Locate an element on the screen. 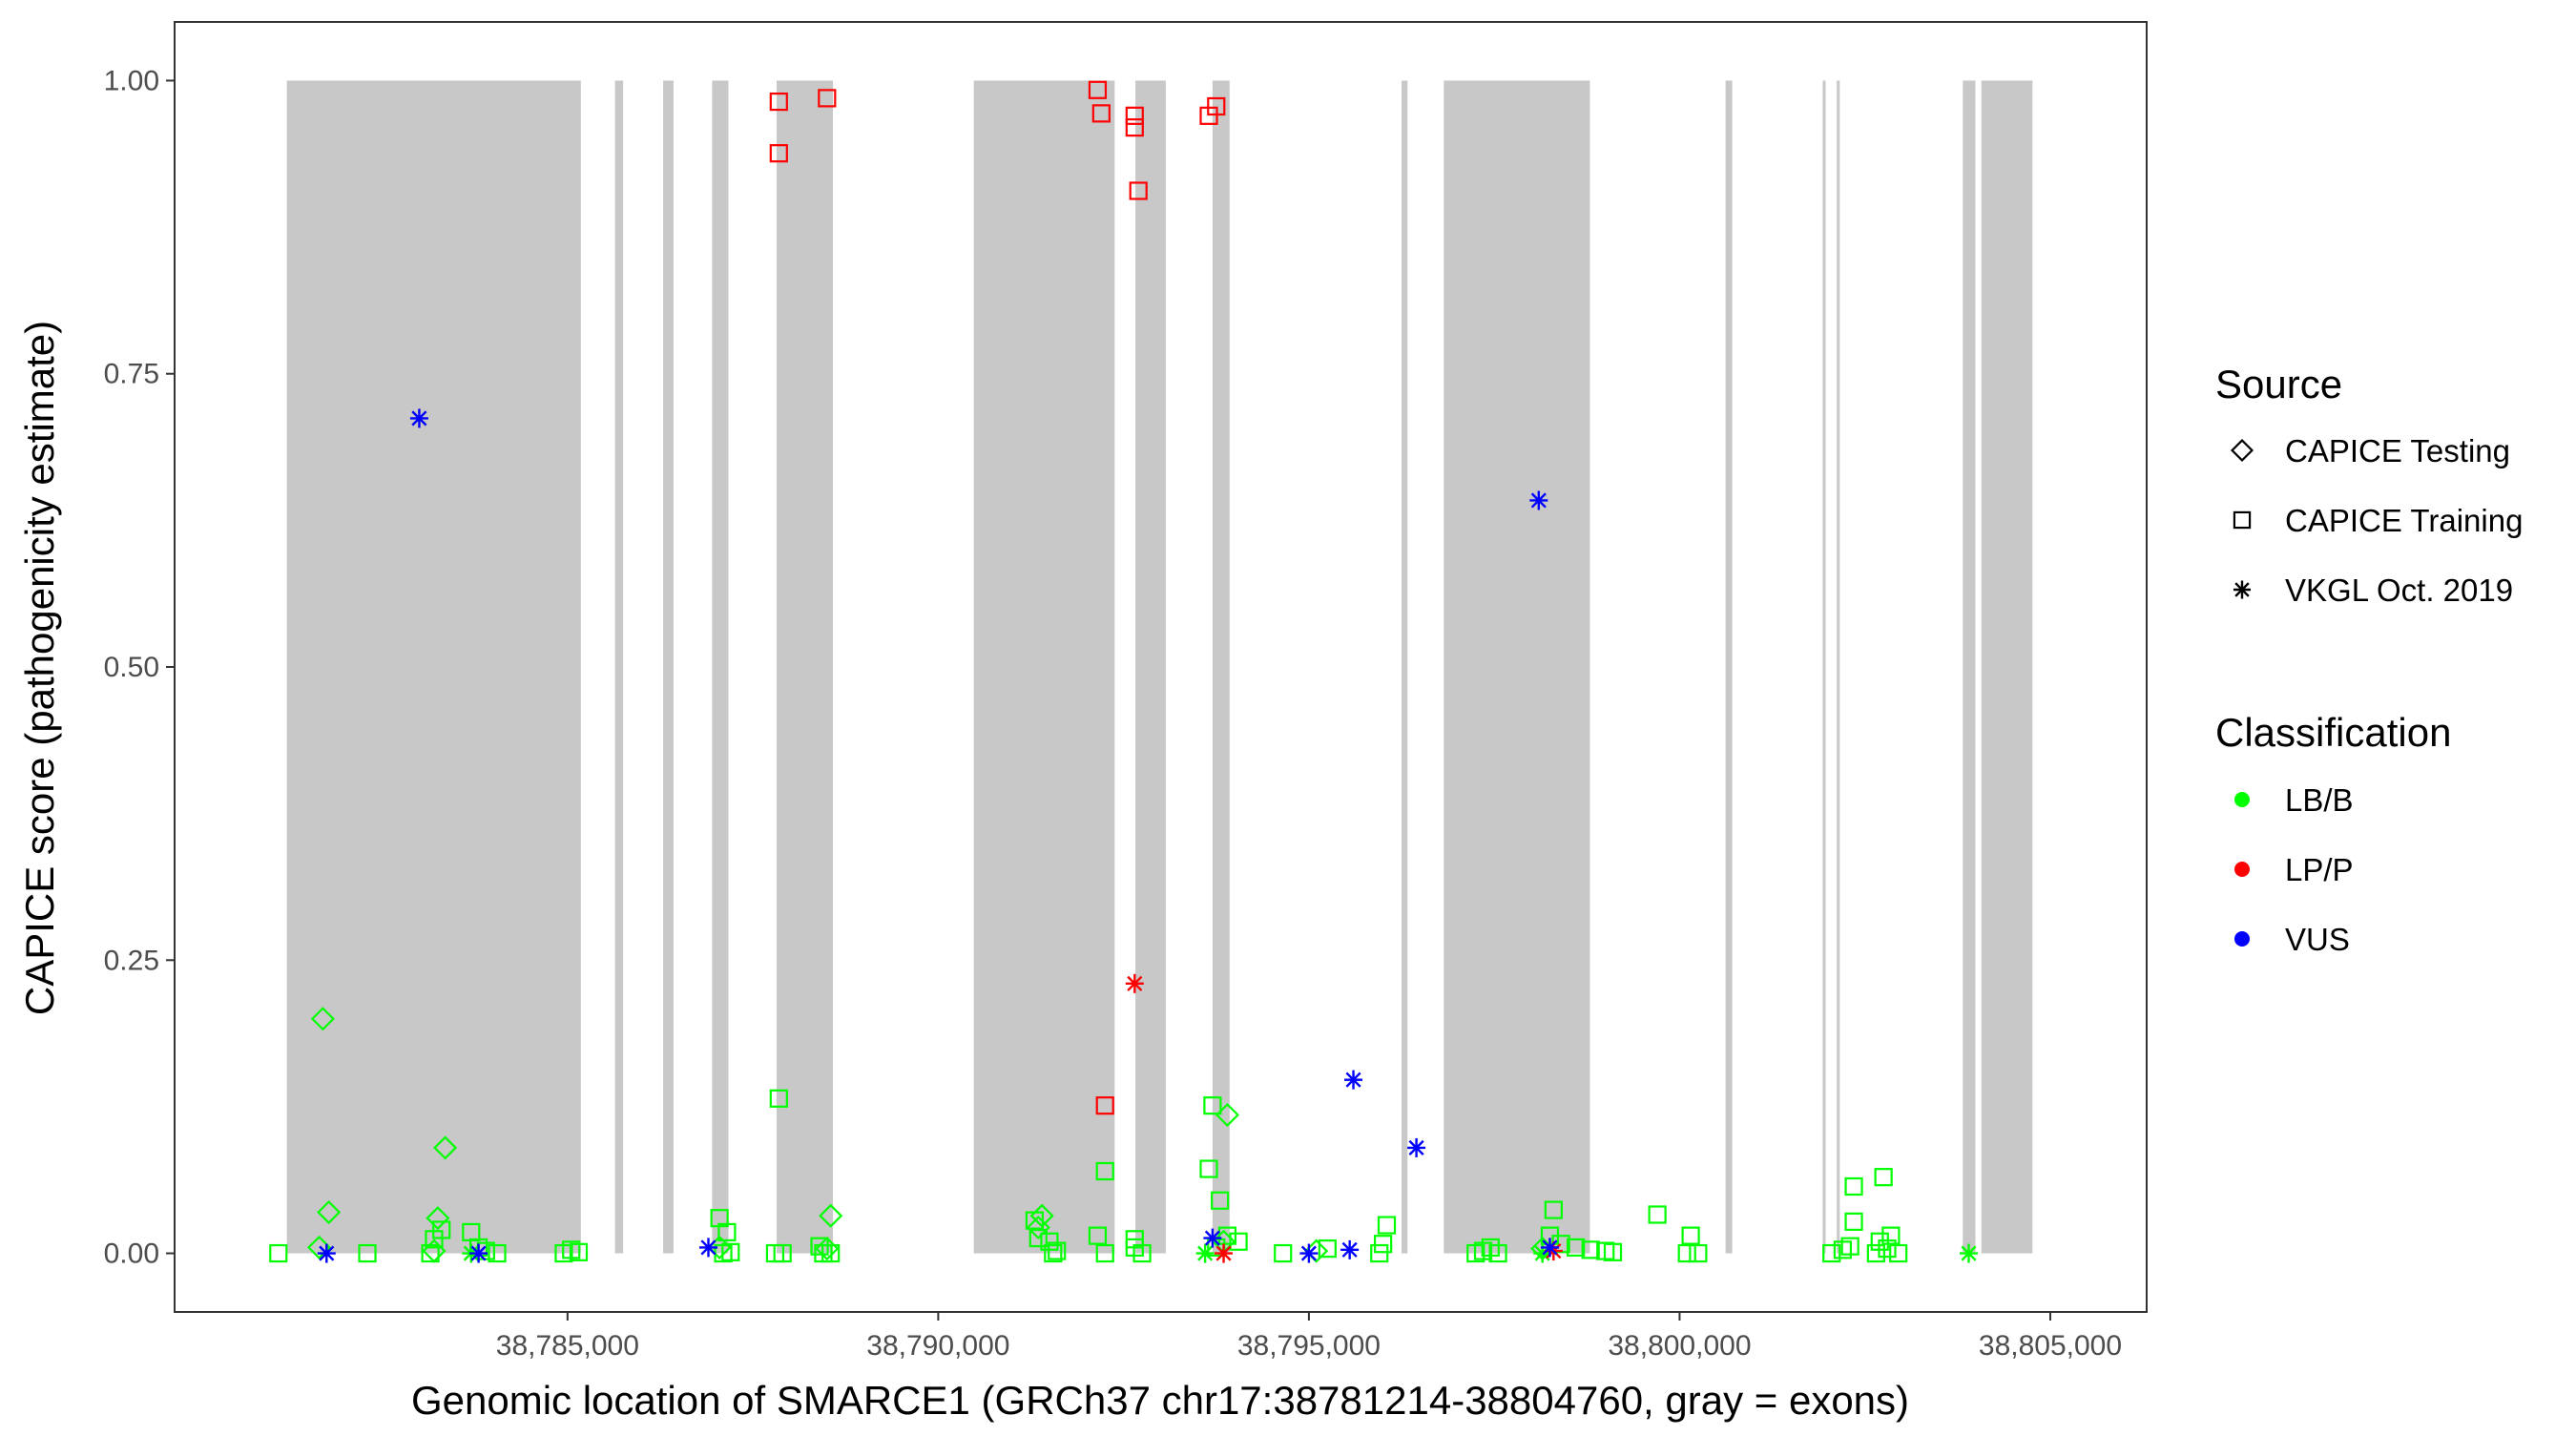  y-tick-label: 1.00 is located at coordinates (131, 80).